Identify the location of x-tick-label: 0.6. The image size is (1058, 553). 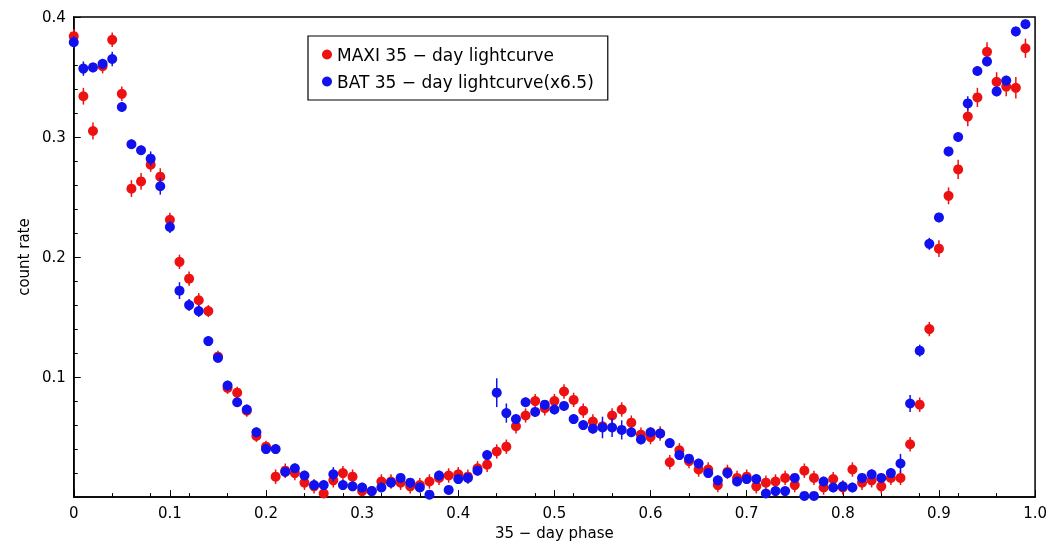
(650, 512).